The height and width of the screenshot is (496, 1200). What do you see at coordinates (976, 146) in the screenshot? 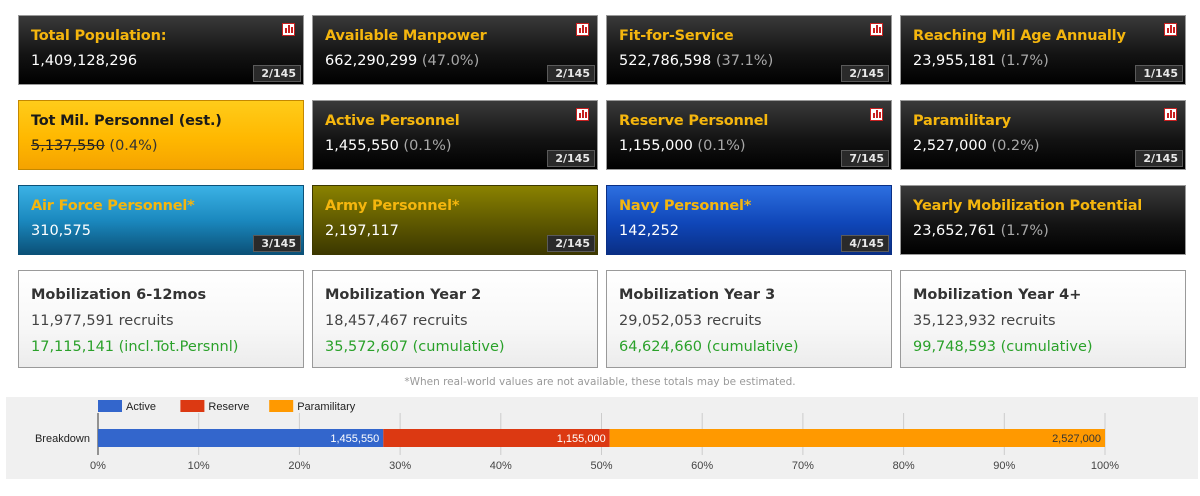
I see `card-value: 2,527,000 (0.2%)` at bounding box center [976, 146].